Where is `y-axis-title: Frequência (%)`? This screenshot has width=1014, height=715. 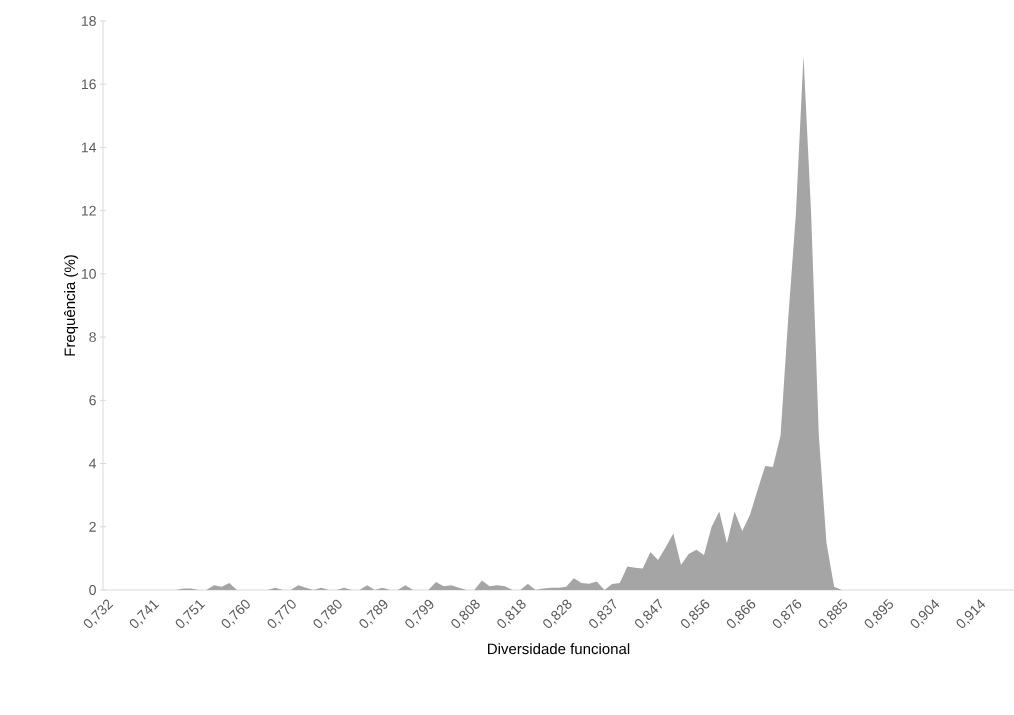
y-axis-title: Frequência (%) is located at coordinates (71, 305).